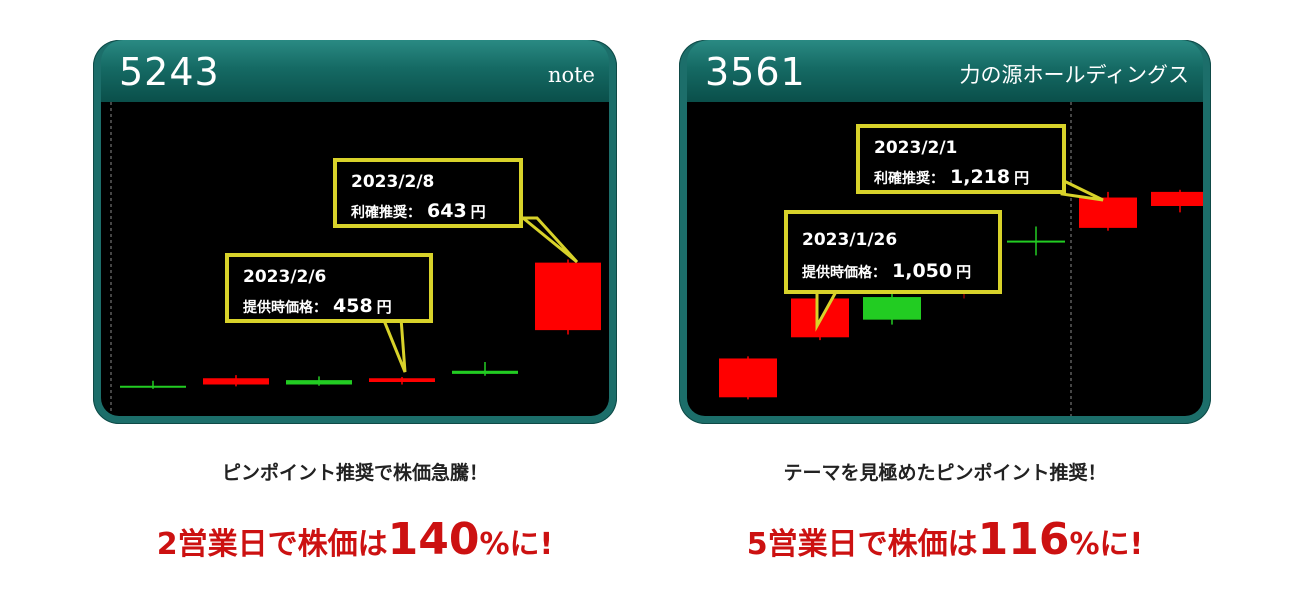 The height and width of the screenshot is (600, 1300). Describe the element at coordinates (945, 71) in the screenshot. I see `panel-header: 3561 力の源ホールディングス` at that location.